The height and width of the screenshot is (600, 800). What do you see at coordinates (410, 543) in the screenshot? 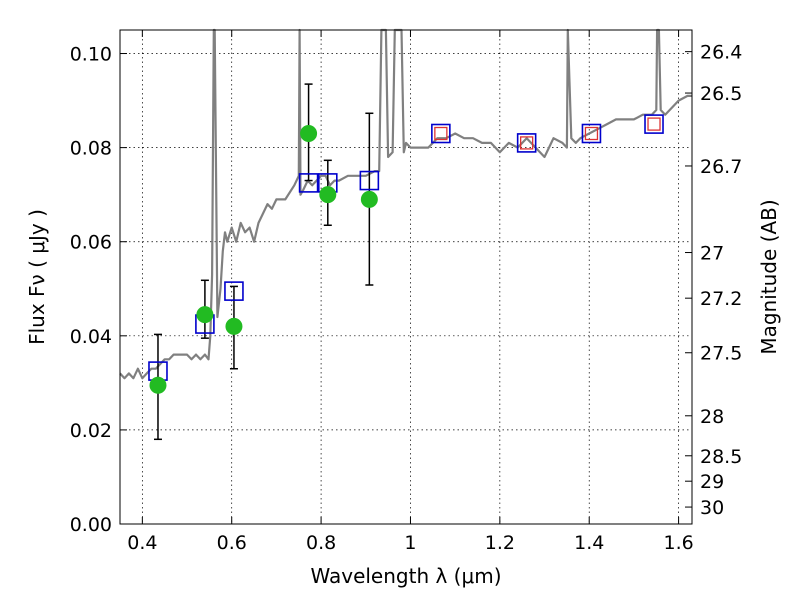
I see `x-tick-label: 1` at bounding box center [410, 543].